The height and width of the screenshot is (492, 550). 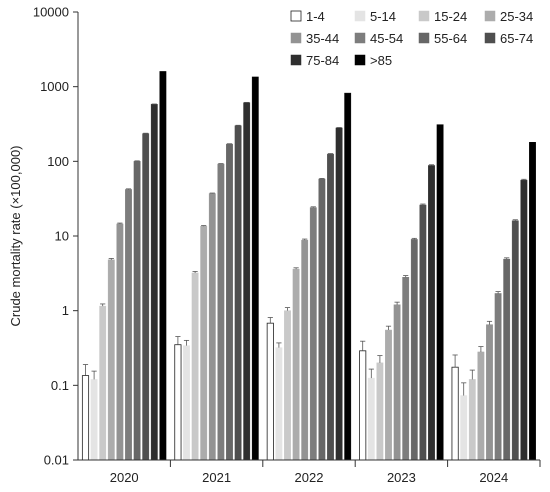 What do you see at coordinates (322, 60) in the screenshot?
I see `legend-label-75-84: 75-84` at bounding box center [322, 60].